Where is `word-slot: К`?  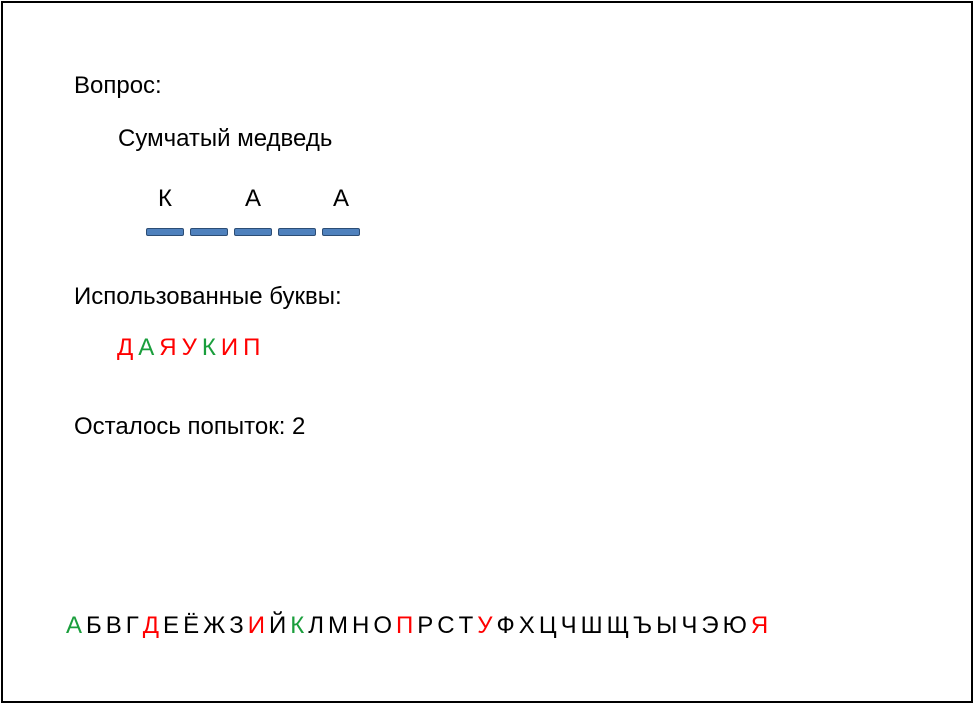
word-slot: К is located at coordinates (165, 210).